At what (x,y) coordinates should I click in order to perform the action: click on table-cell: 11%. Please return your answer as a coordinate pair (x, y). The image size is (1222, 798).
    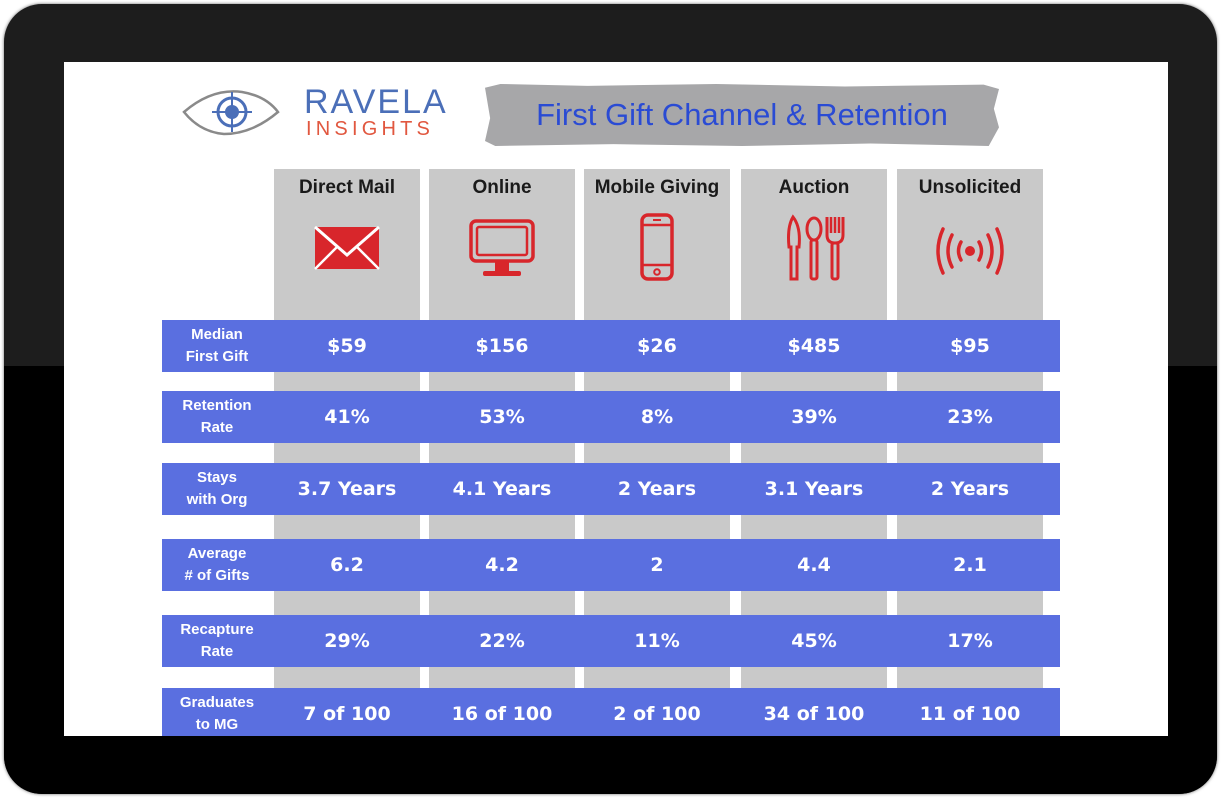
    Looking at the image, I should click on (657, 641).